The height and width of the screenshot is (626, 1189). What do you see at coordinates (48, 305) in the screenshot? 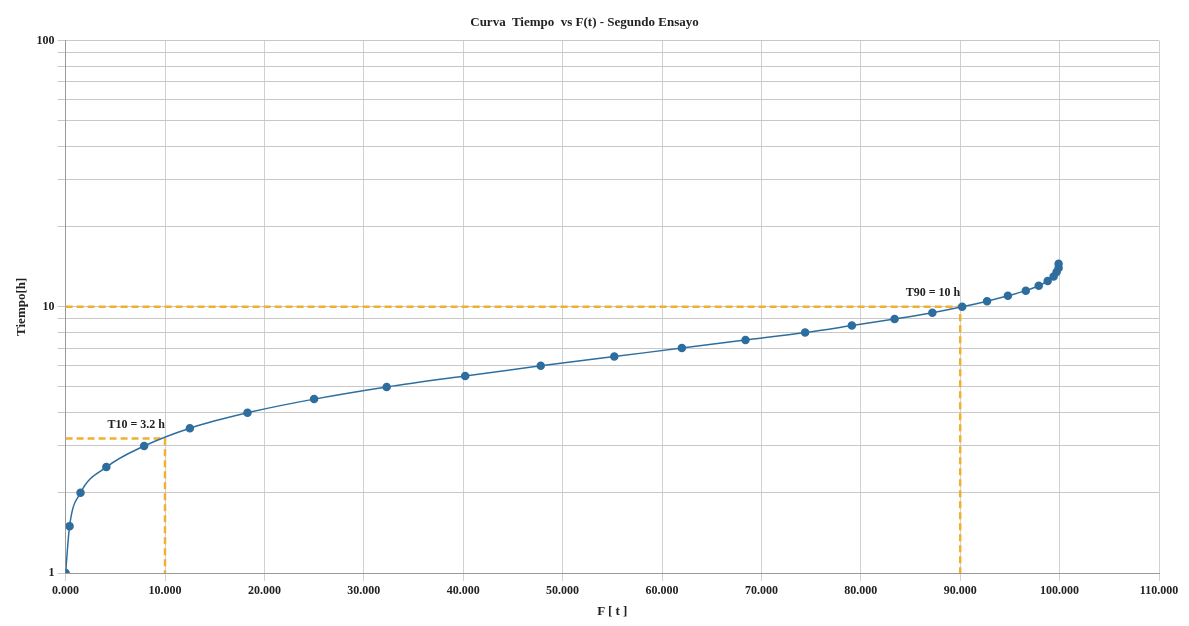
I see `y-tick-label: 10` at bounding box center [48, 305].